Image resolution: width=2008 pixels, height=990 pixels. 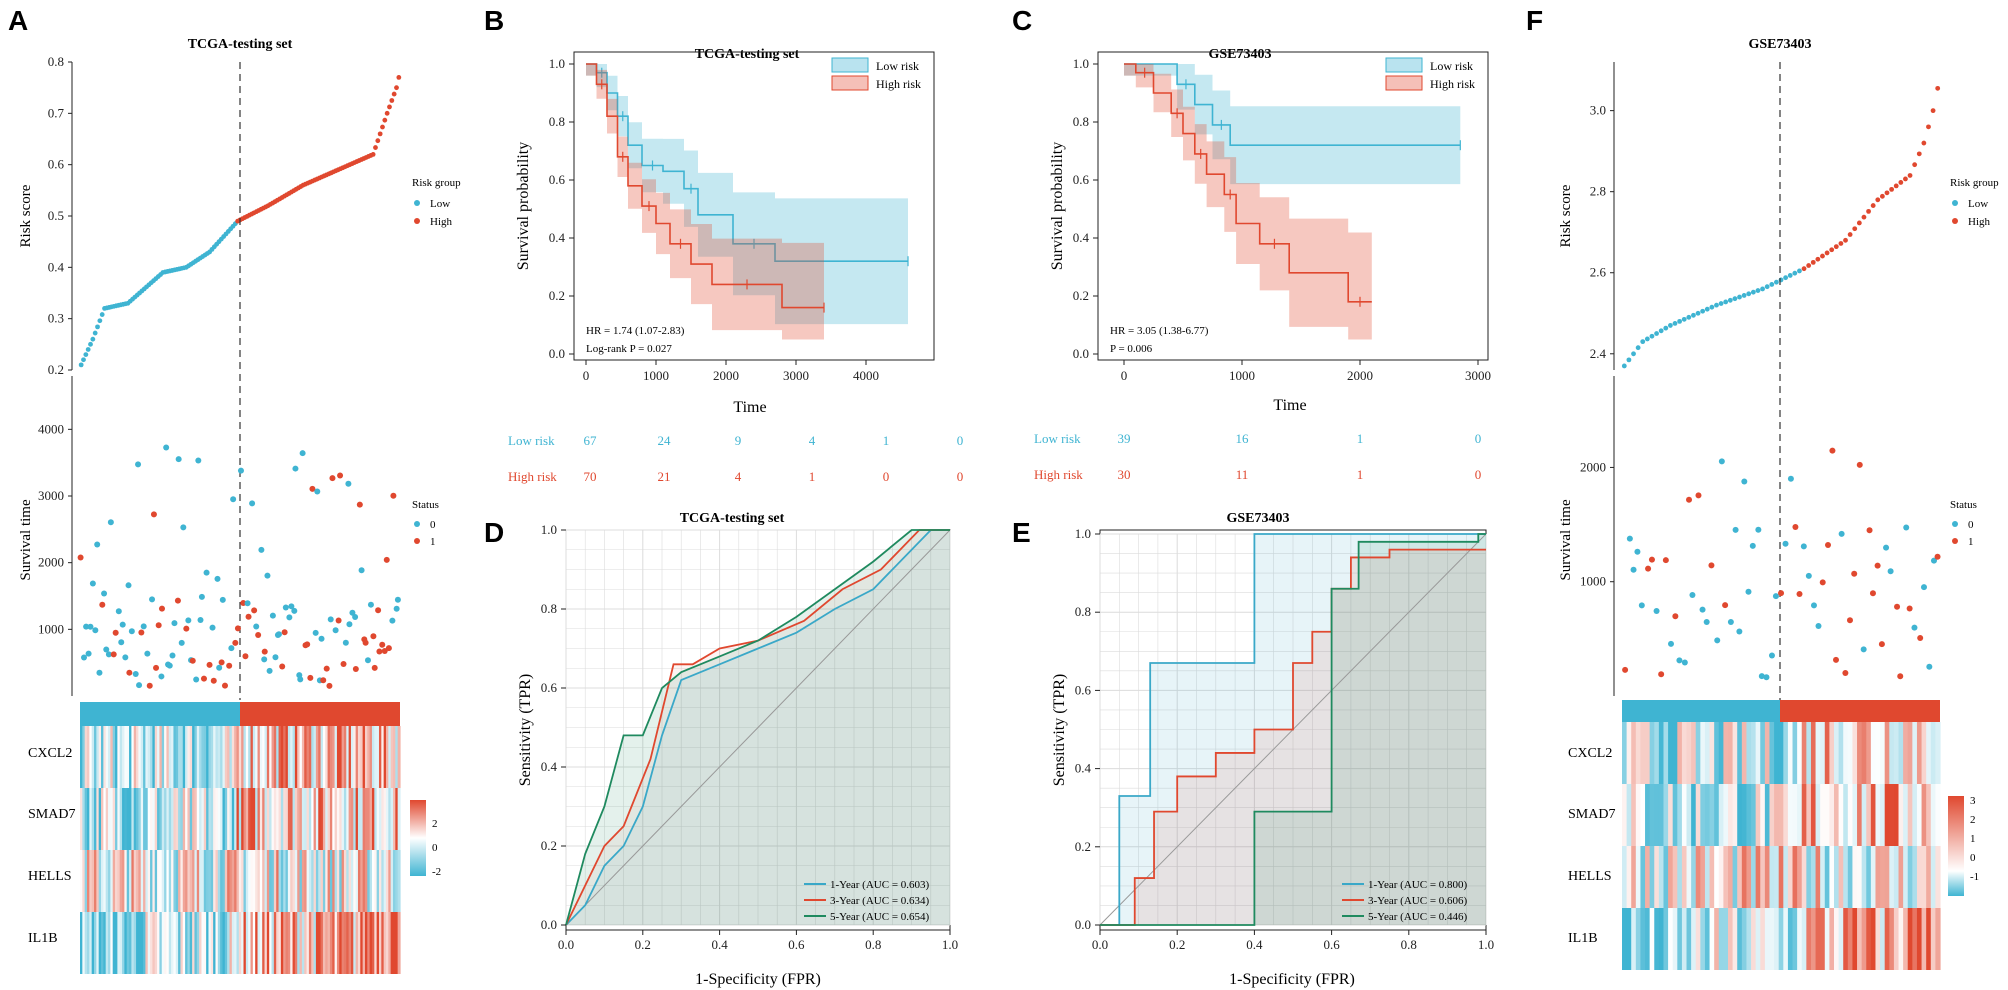 I want to click on panel-f-score-ylabel: Risk score, so click(x=1566, y=215).